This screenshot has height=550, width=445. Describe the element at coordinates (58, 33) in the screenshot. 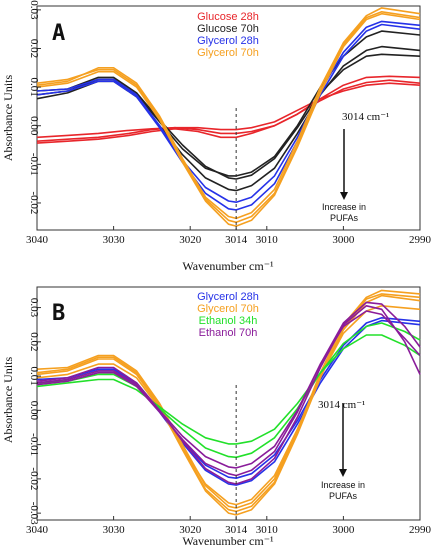

I see `panel-letter: A` at that location.